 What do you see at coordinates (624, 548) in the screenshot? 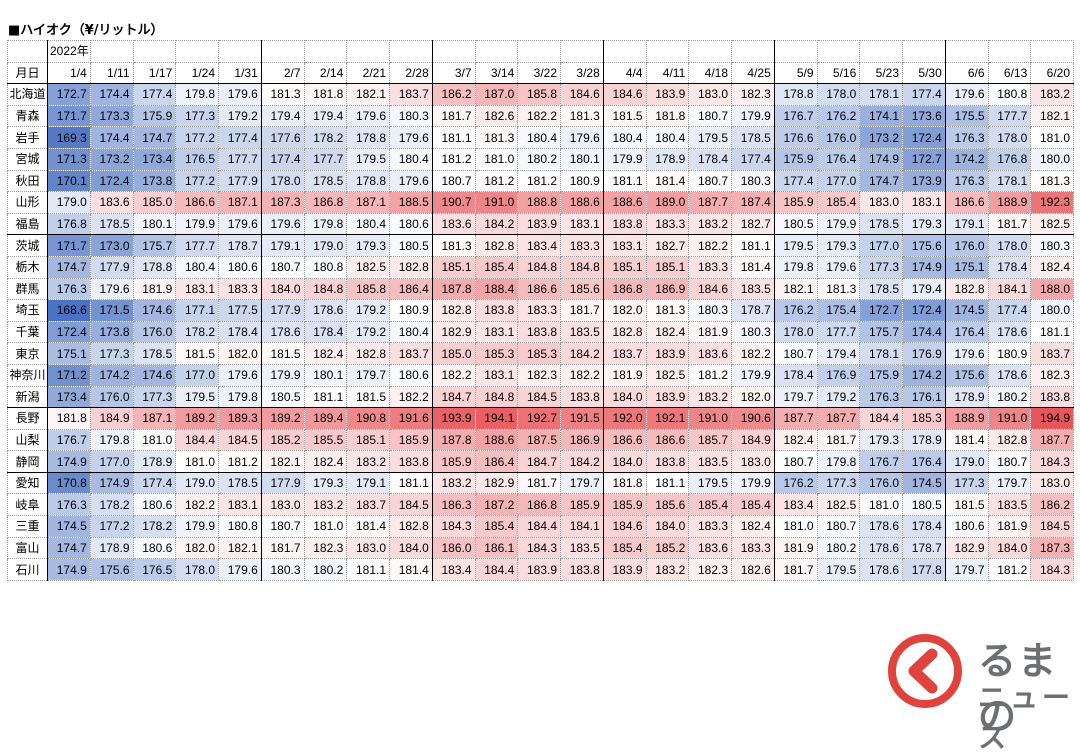
I see `price-cell: 185.4` at bounding box center [624, 548].